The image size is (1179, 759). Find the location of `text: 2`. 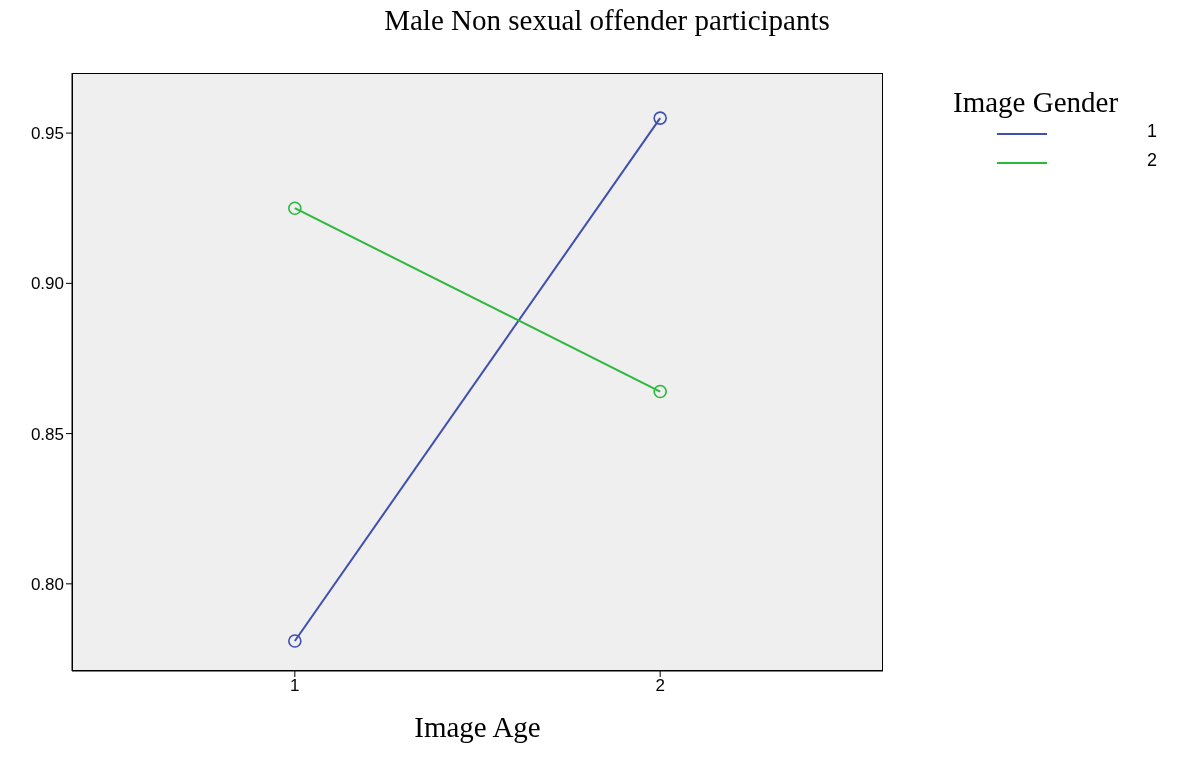

text: 2 is located at coordinates (1152, 160).